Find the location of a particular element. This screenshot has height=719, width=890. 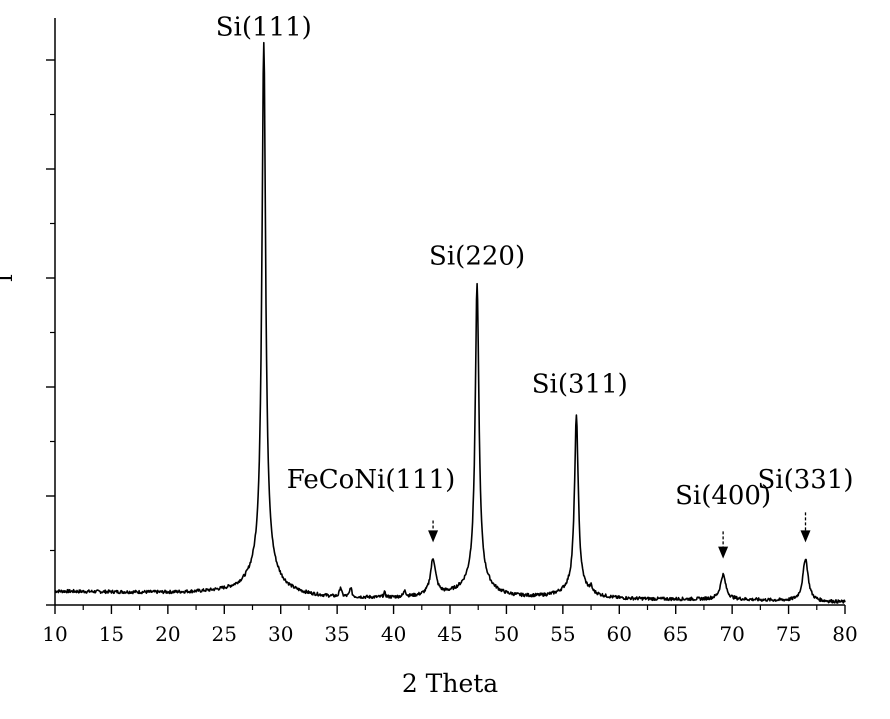

peak-label: Si(331) is located at coordinates (805, 480).